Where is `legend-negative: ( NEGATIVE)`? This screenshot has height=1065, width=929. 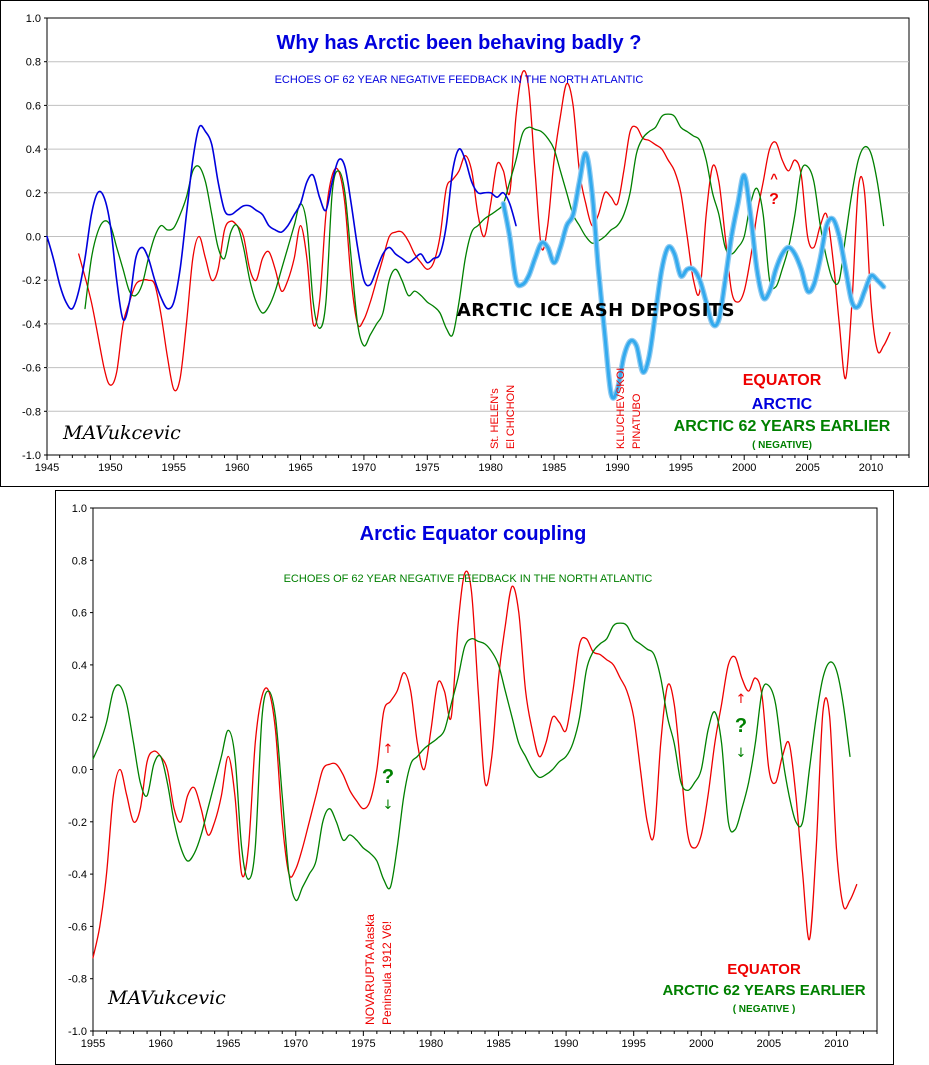 legend-negative: ( NEGATIVE) is located at coordinates (782, 445).